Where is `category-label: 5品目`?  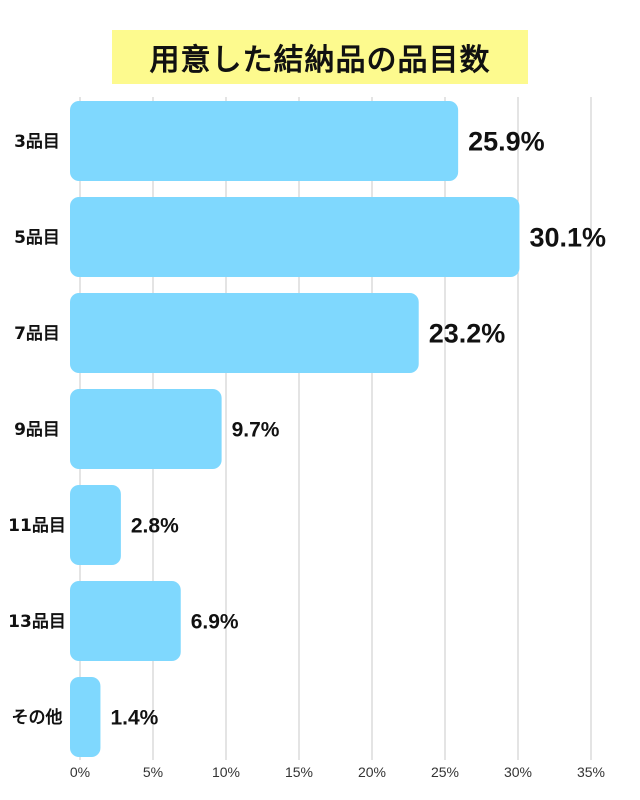 category-label: 5品目 is located at coordinates (37, 238).